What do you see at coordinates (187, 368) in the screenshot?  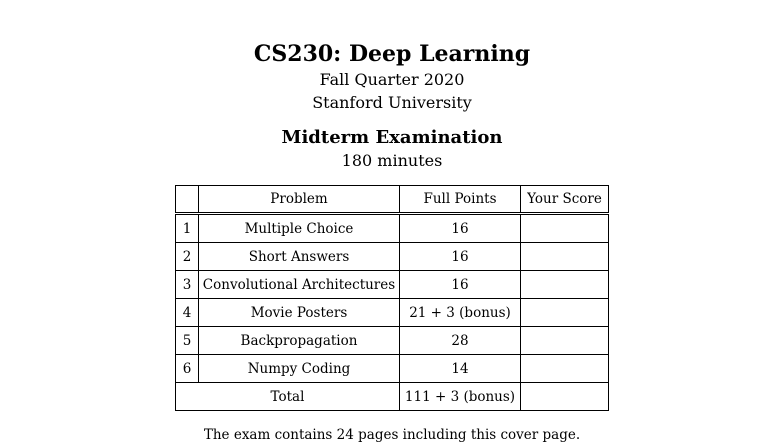 I see `problem-number: 6` at bounding box center [187, 368].